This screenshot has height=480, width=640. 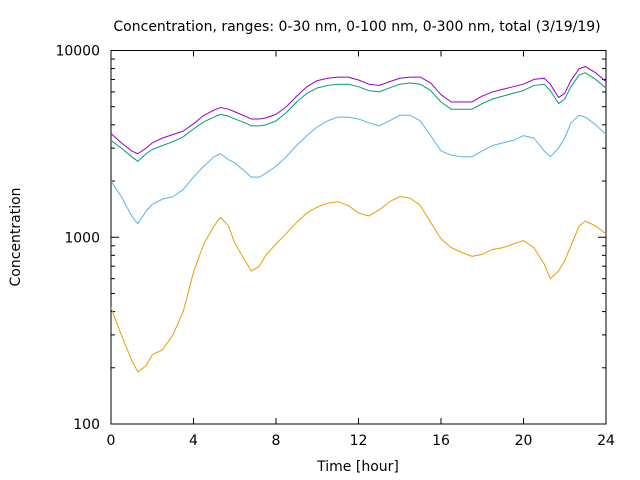 I want to click on x-tick-label: 8, so click(x=276, y=441).